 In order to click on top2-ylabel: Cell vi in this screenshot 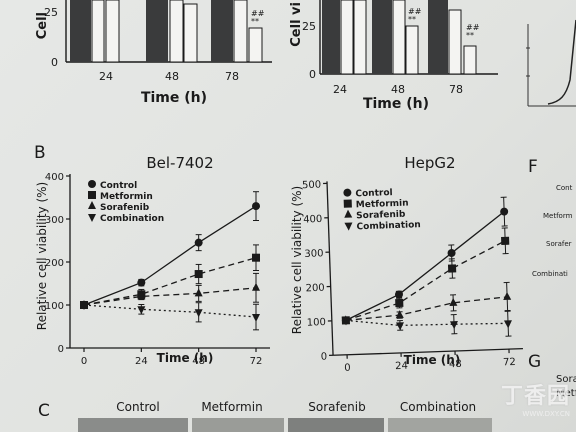, I will do `click(296, 24)`.